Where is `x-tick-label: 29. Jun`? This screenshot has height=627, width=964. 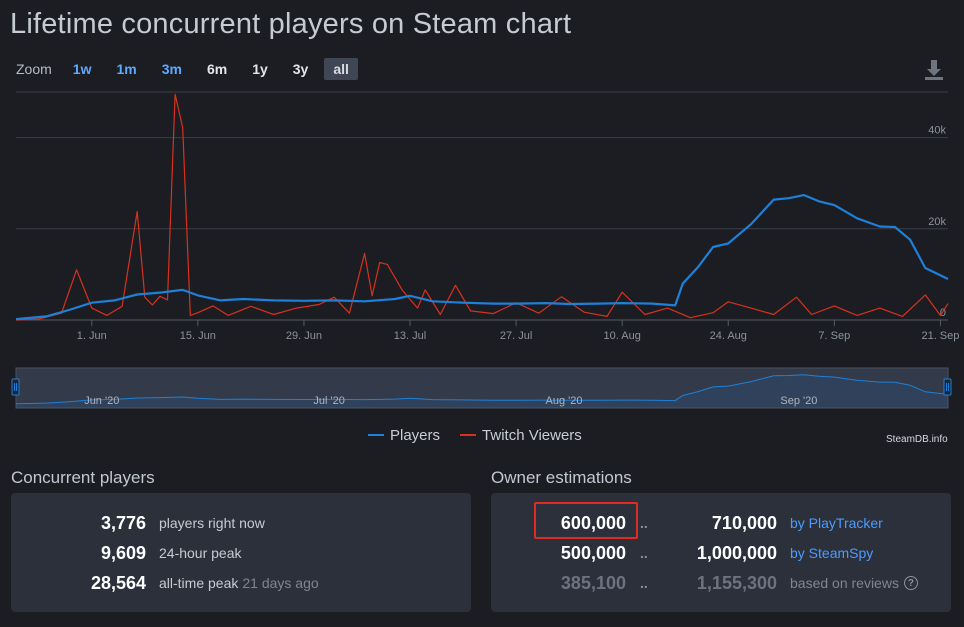 x-tick-label: 29. Jun is located at coordinates (304, 336).